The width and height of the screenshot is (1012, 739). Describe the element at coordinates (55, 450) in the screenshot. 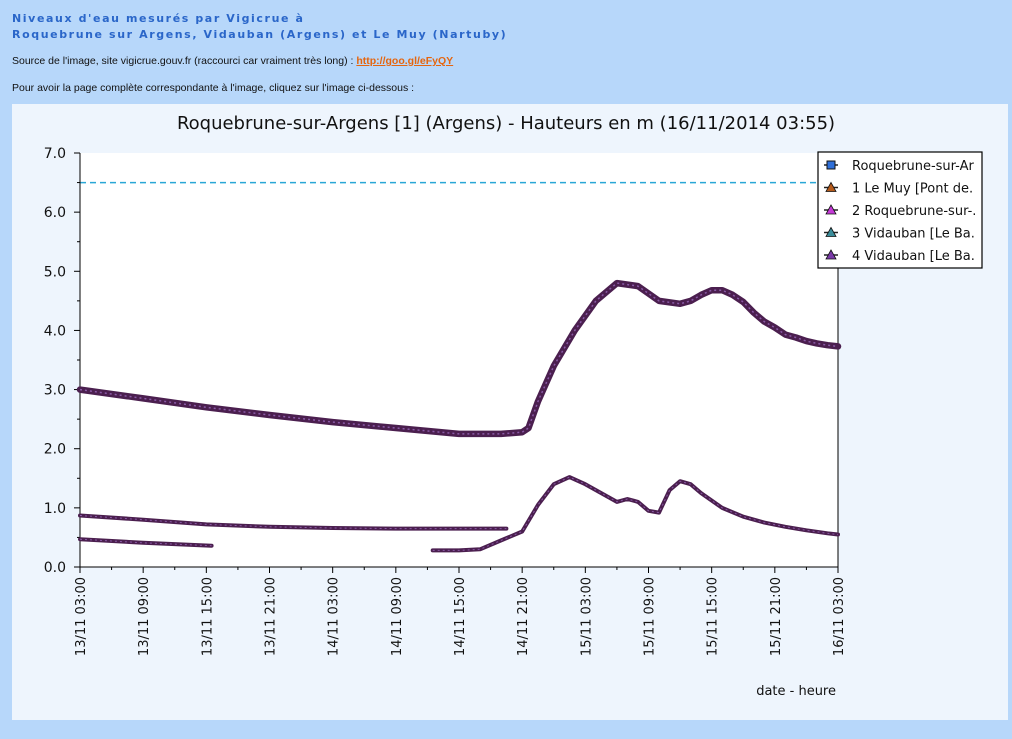

I see `y-tick-label: 2.0` at that location.